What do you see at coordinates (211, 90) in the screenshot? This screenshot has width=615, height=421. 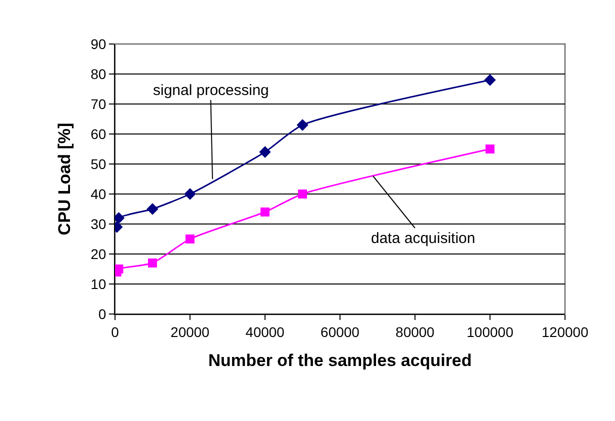 I see `annotation: signal processing` at bounding box center [211, 90].